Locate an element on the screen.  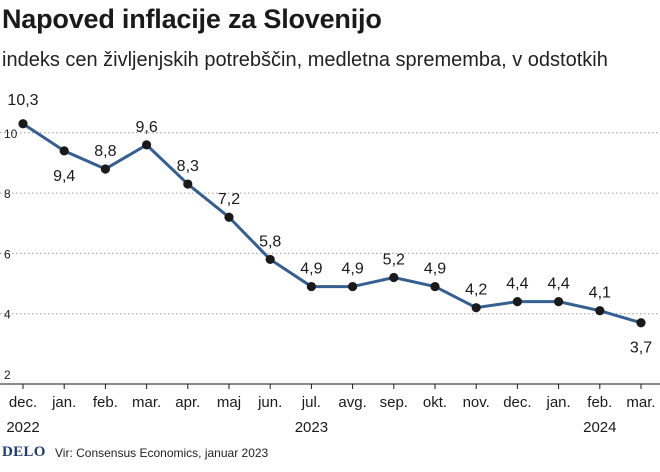
x-tick-label: sep. is located at coordinates (394, 402).